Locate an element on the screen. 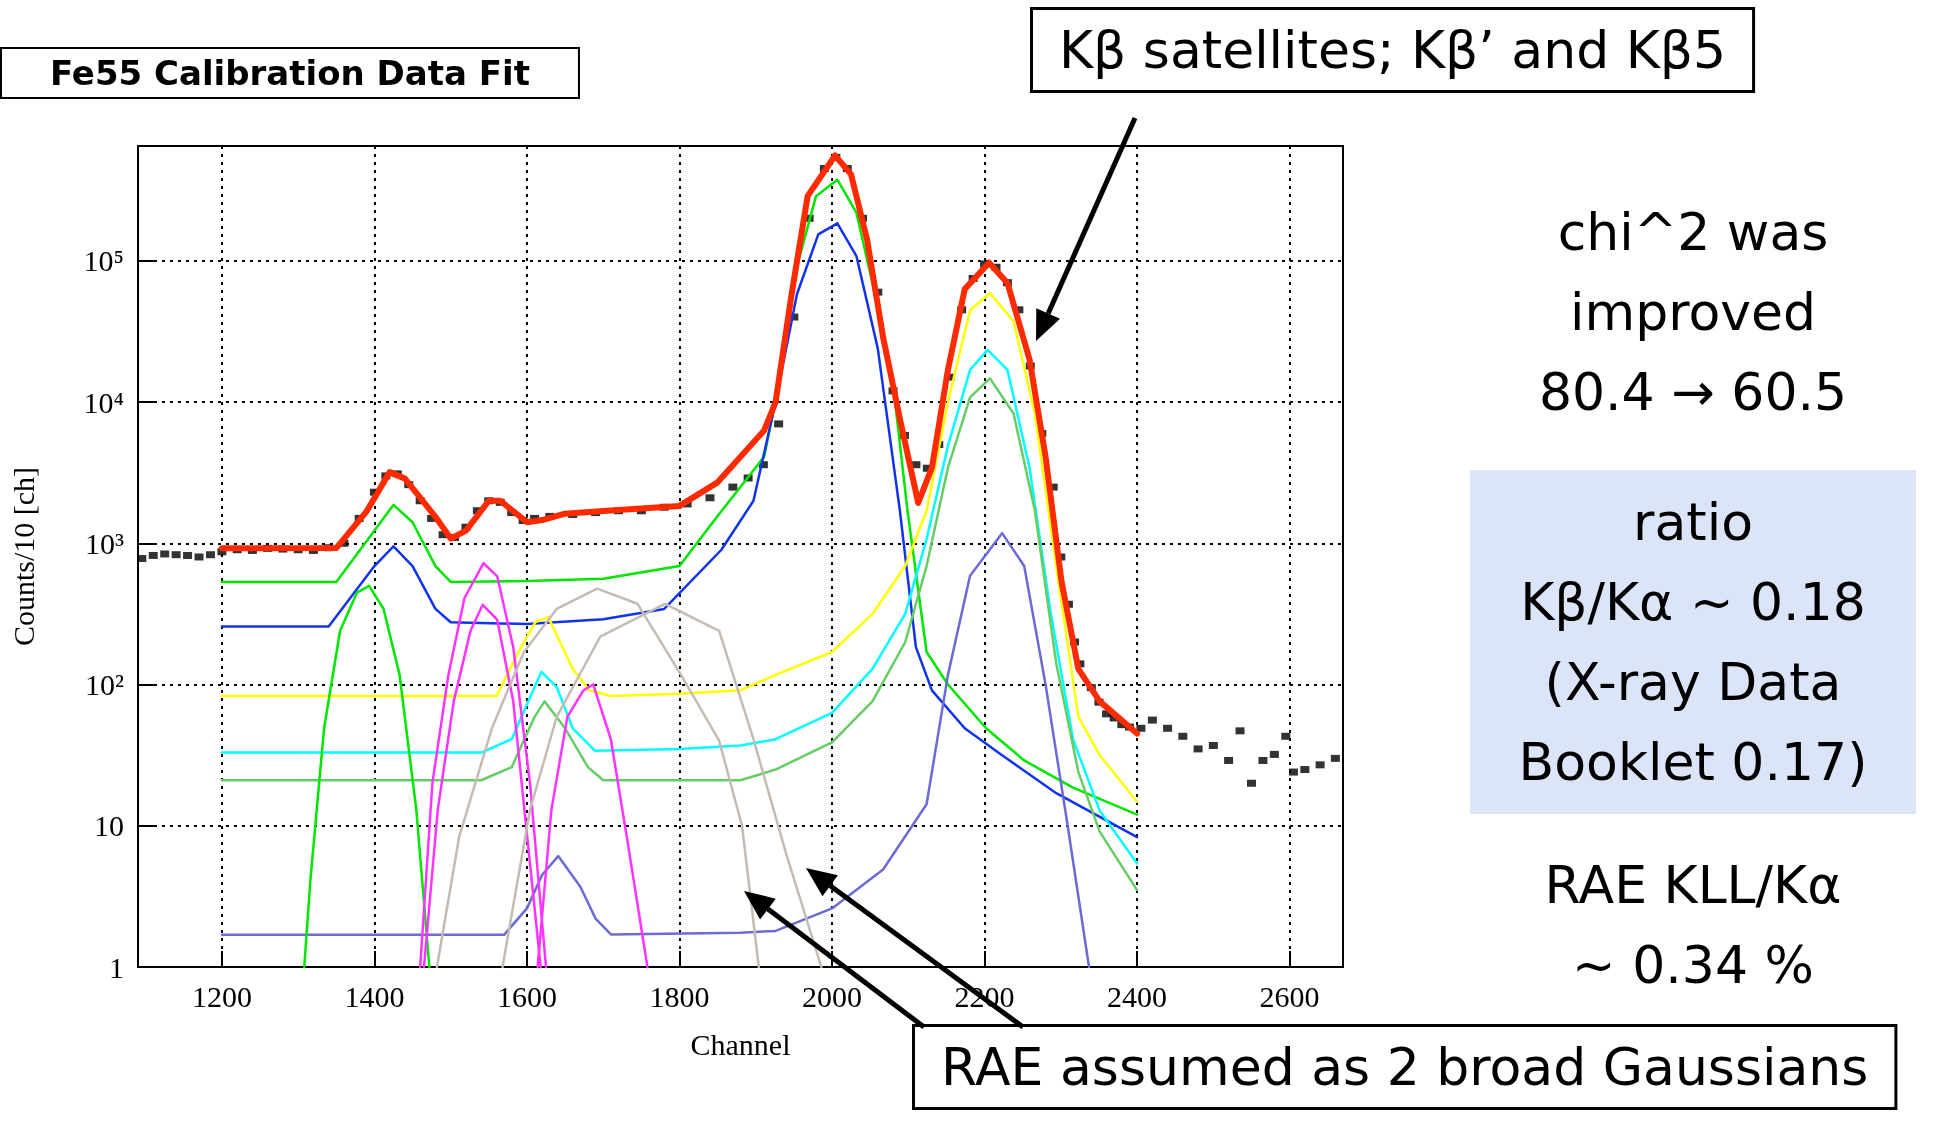 The image size is (1945, 1130). text: chi^2 was improved 80.4 → 60.5 is located at coordinates (1693, 312).